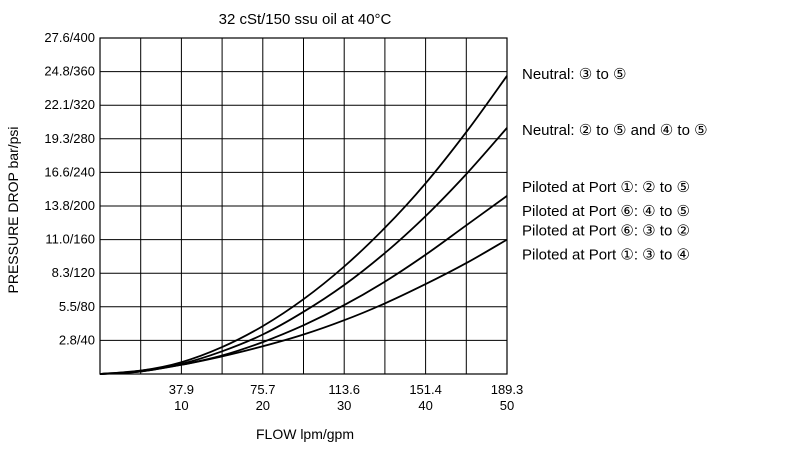 Image resolution: width=787 pixels, height=449 pixels. Describe the element at coordinates (606, 255) in the screenshot. I see `series-label: Piloted at Port ①: ③ to ④` at that location.